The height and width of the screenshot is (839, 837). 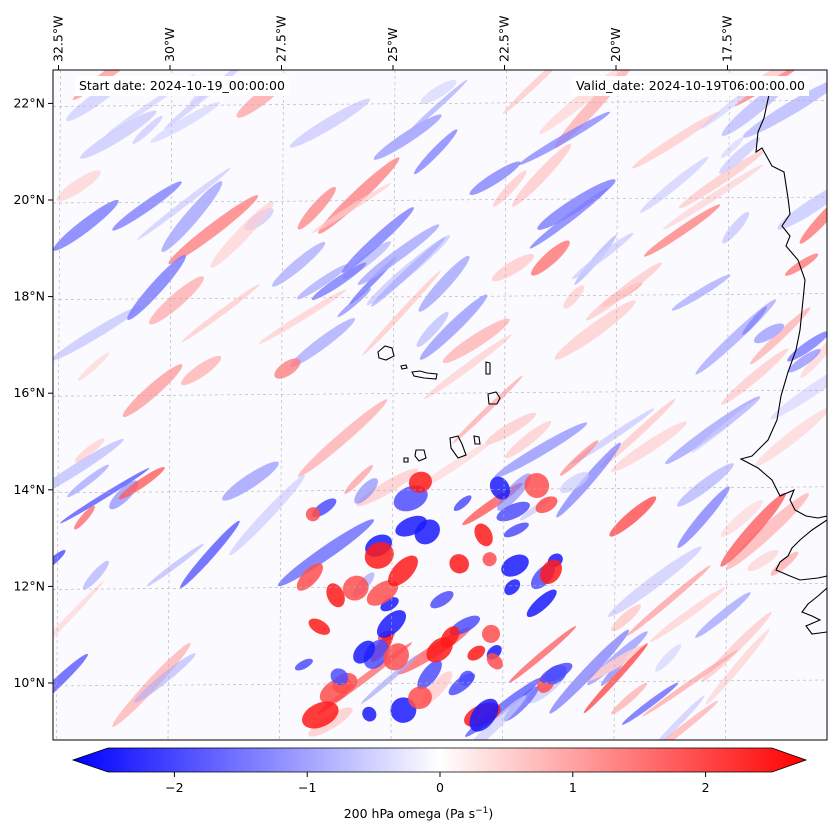 What do you see at coordinates (409, 814) in the screenshot?
I see `colorbar-title-main: 200 hPa omega (Pa s` at bounding box center [409, 814].